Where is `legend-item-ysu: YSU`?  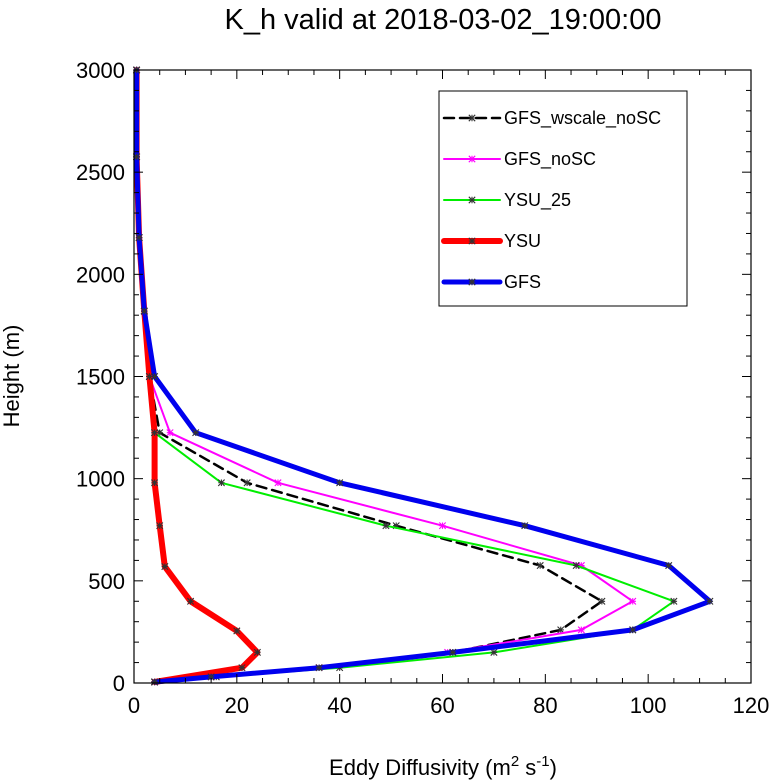
legend-item-ysu: YSU is located at coordinates (491, 241).